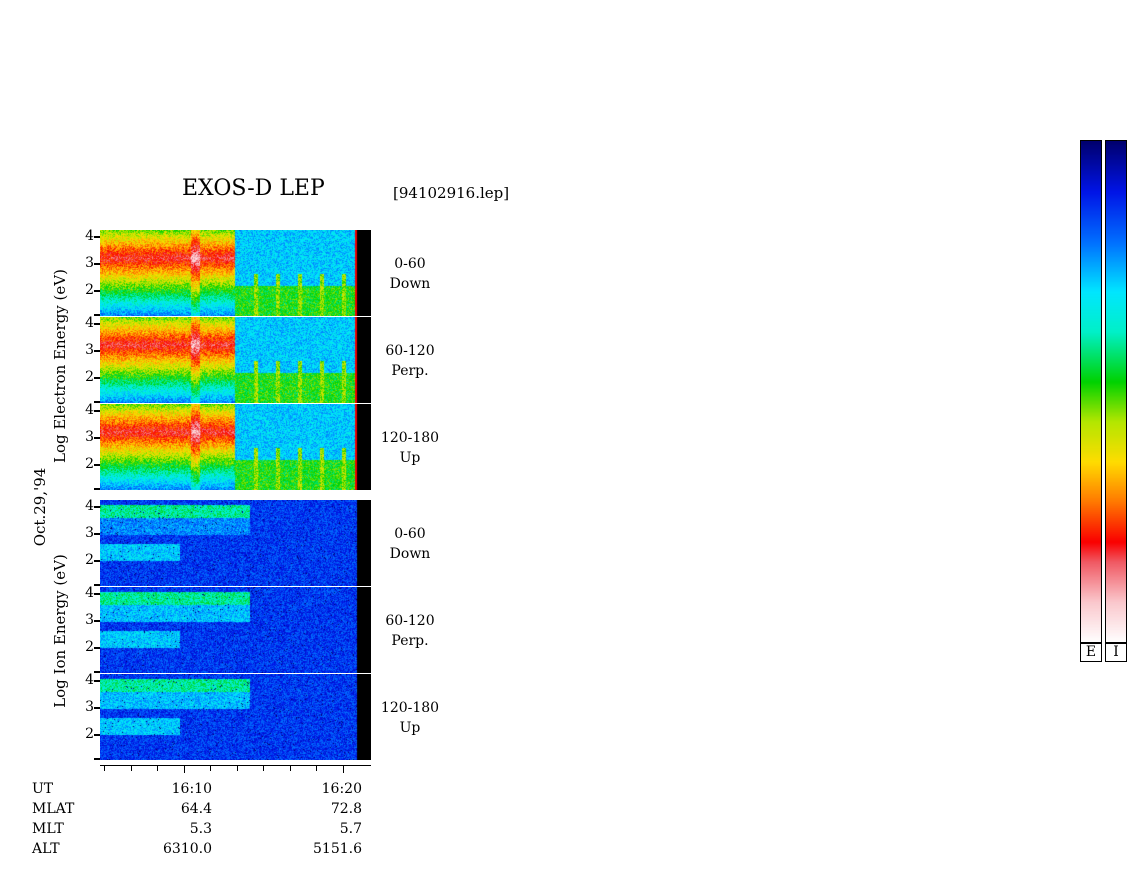 This screenshot has height=875, width=1130. Describe the element at coordinates (235, 630) in the screenshot. I see `spectrogram-ion-perp` at that location.